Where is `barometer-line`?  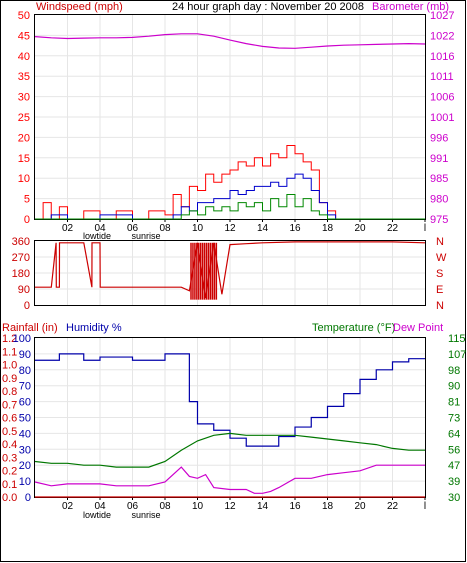
barometer-line is located at coordinates (230, 41).